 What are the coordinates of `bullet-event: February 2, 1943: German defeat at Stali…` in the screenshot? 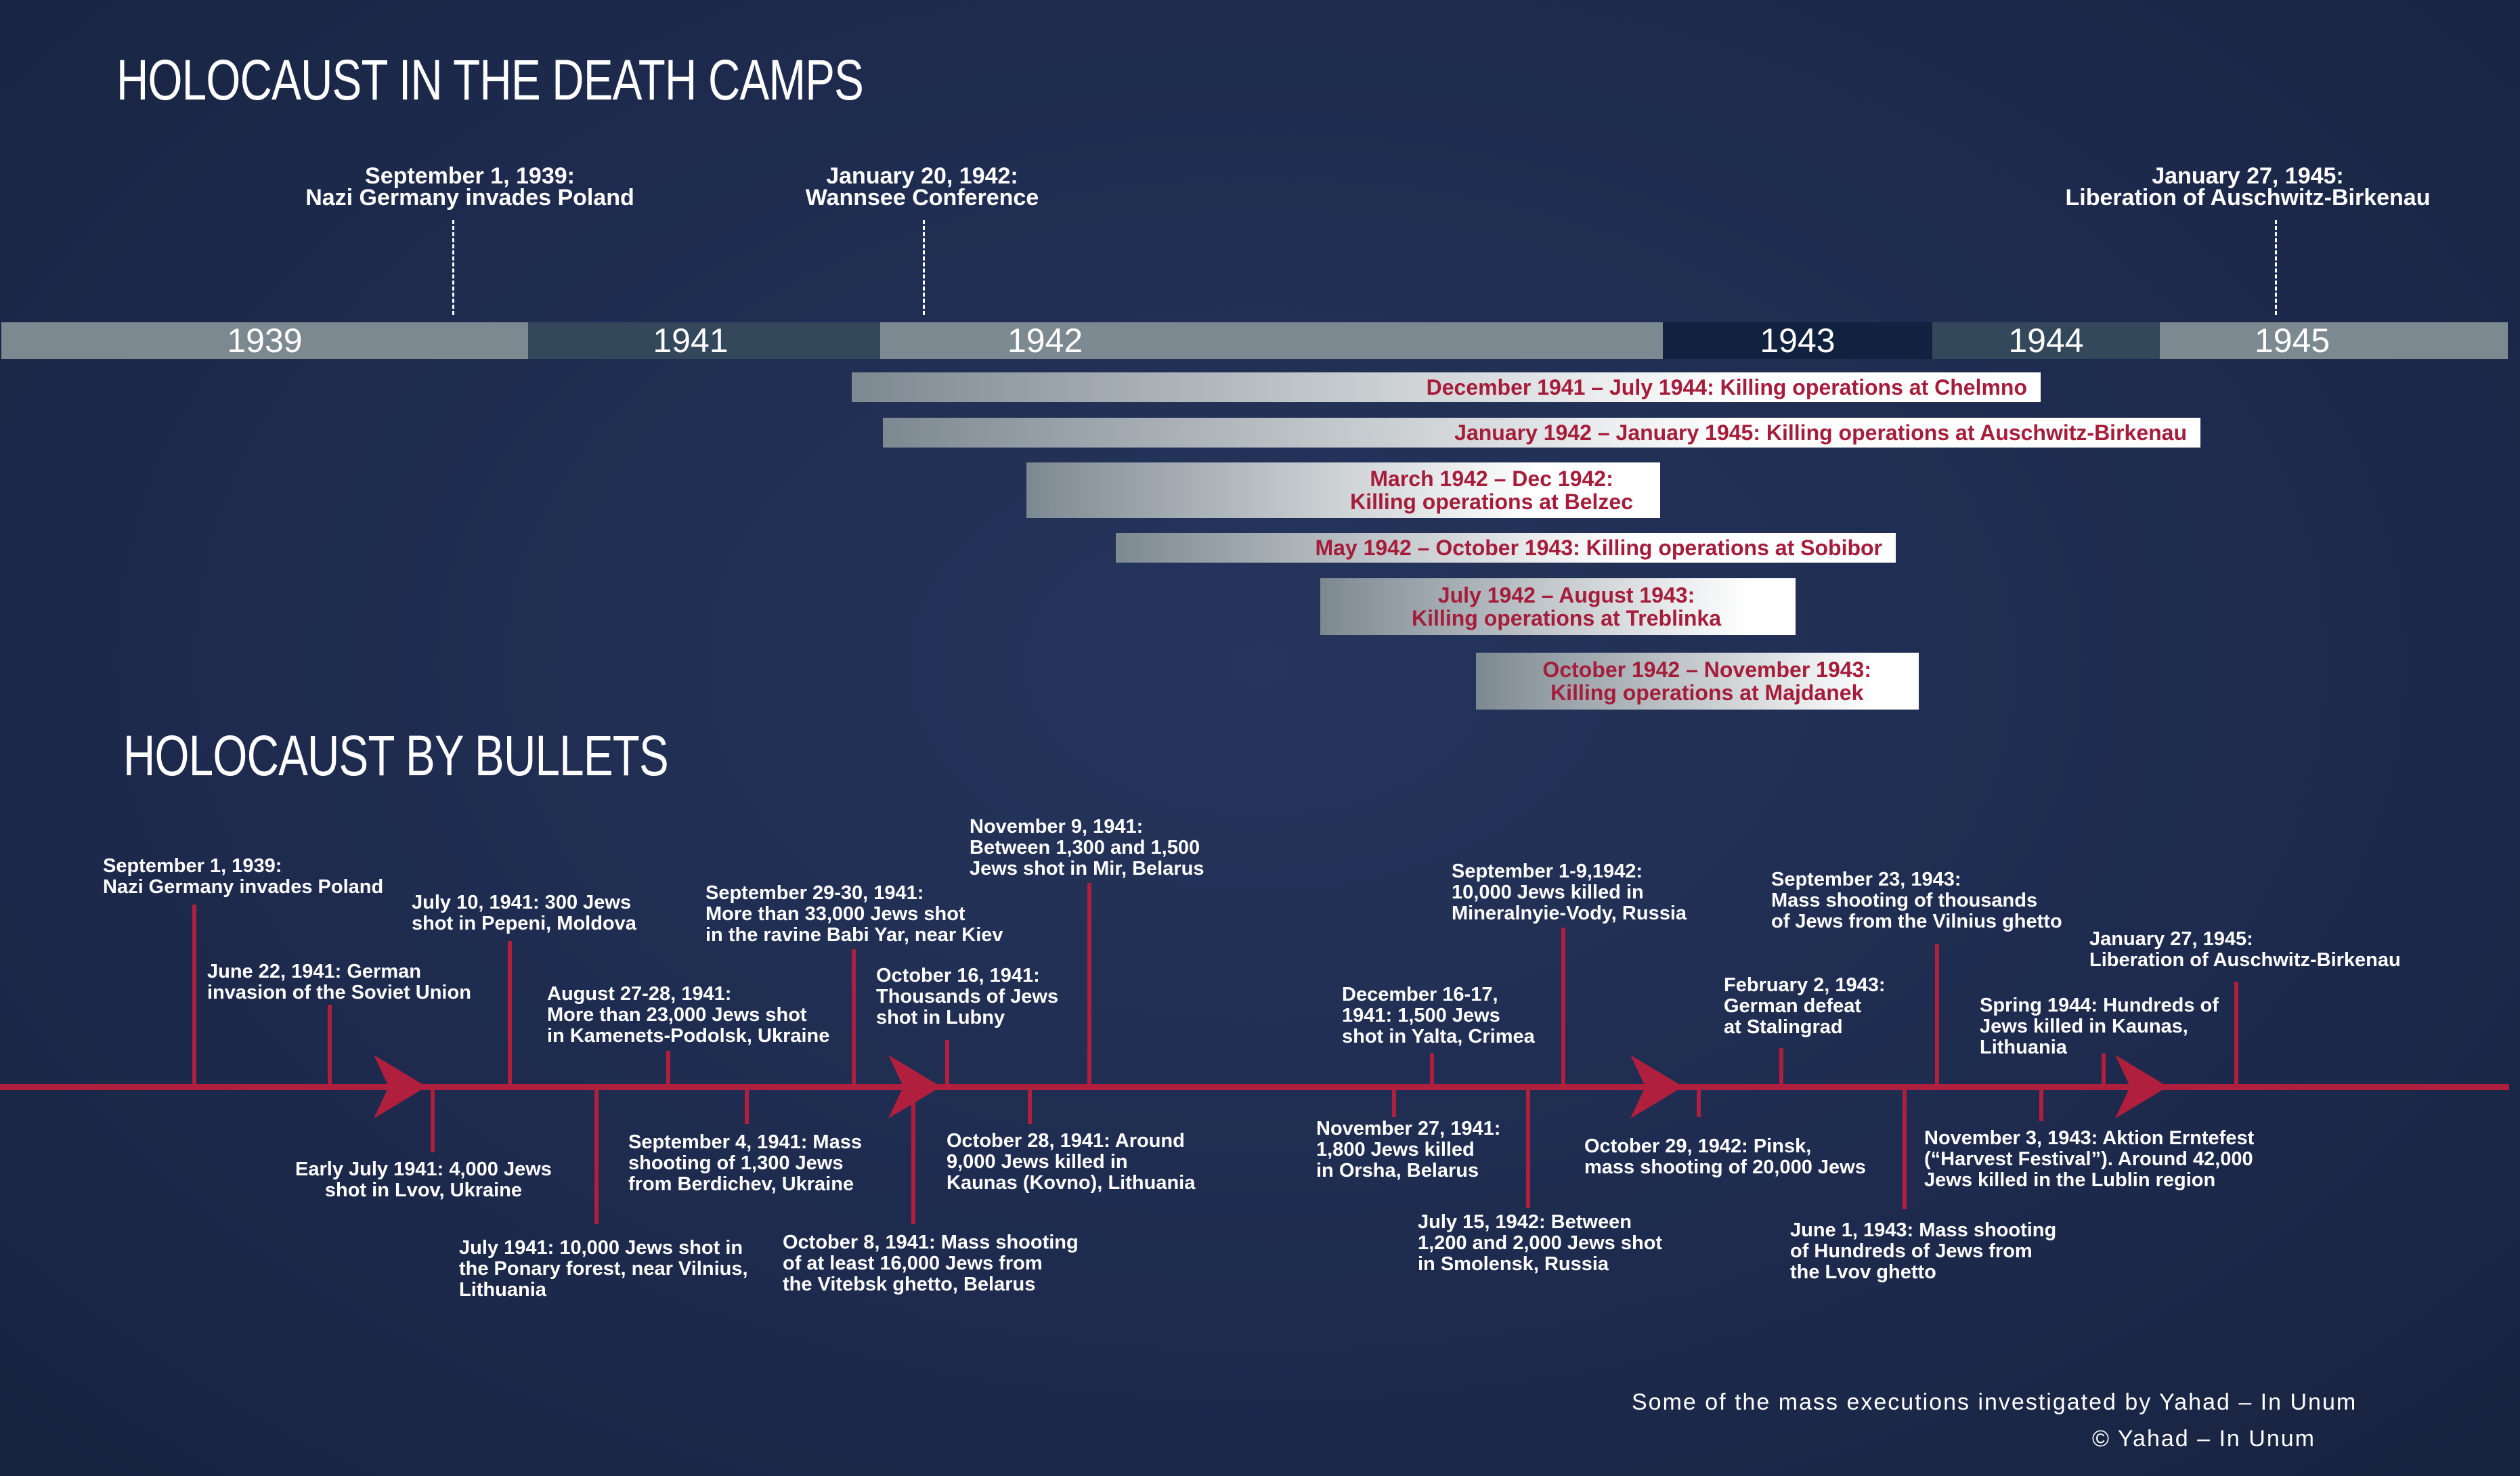 It's located at (1805, 1006).